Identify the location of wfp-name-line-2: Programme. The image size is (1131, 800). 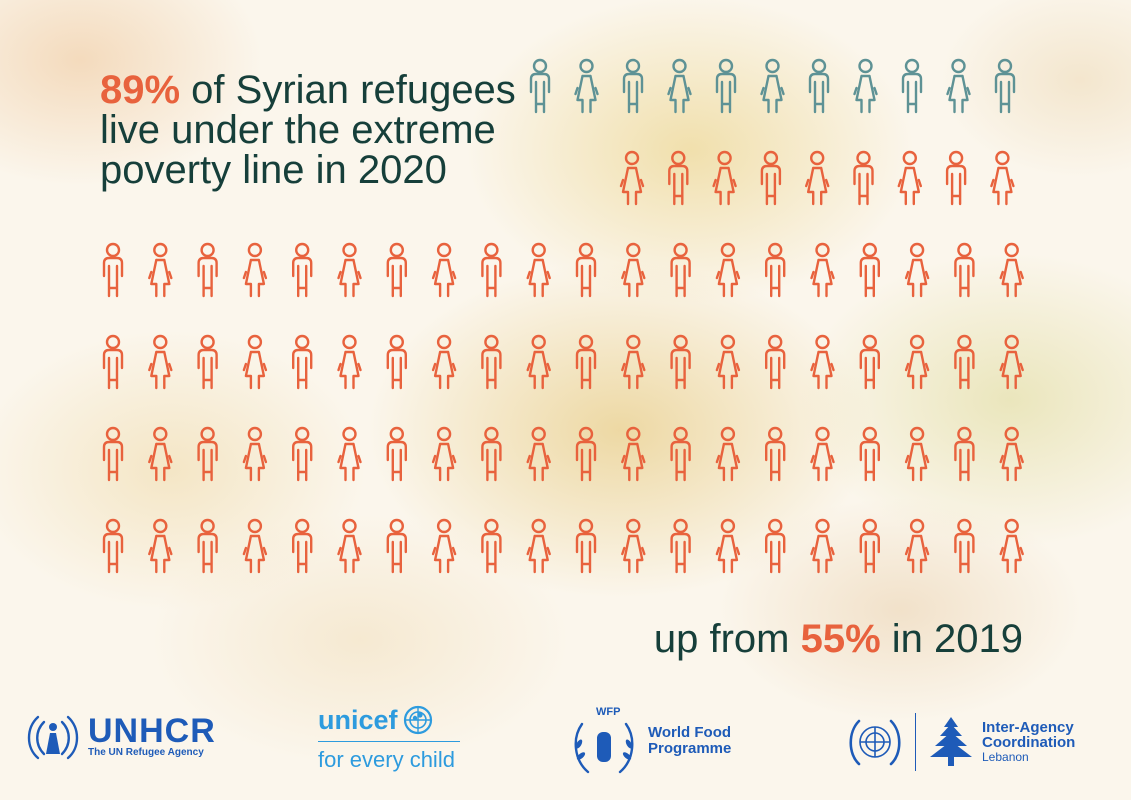
(690, 748).